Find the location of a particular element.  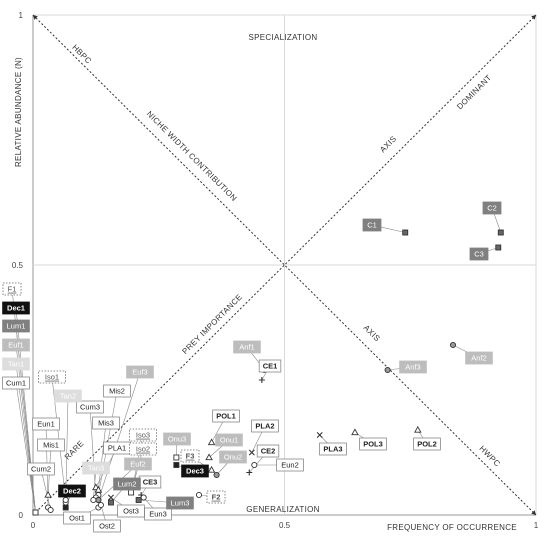

label-box-tan2 is located at coordinates (68, 396).